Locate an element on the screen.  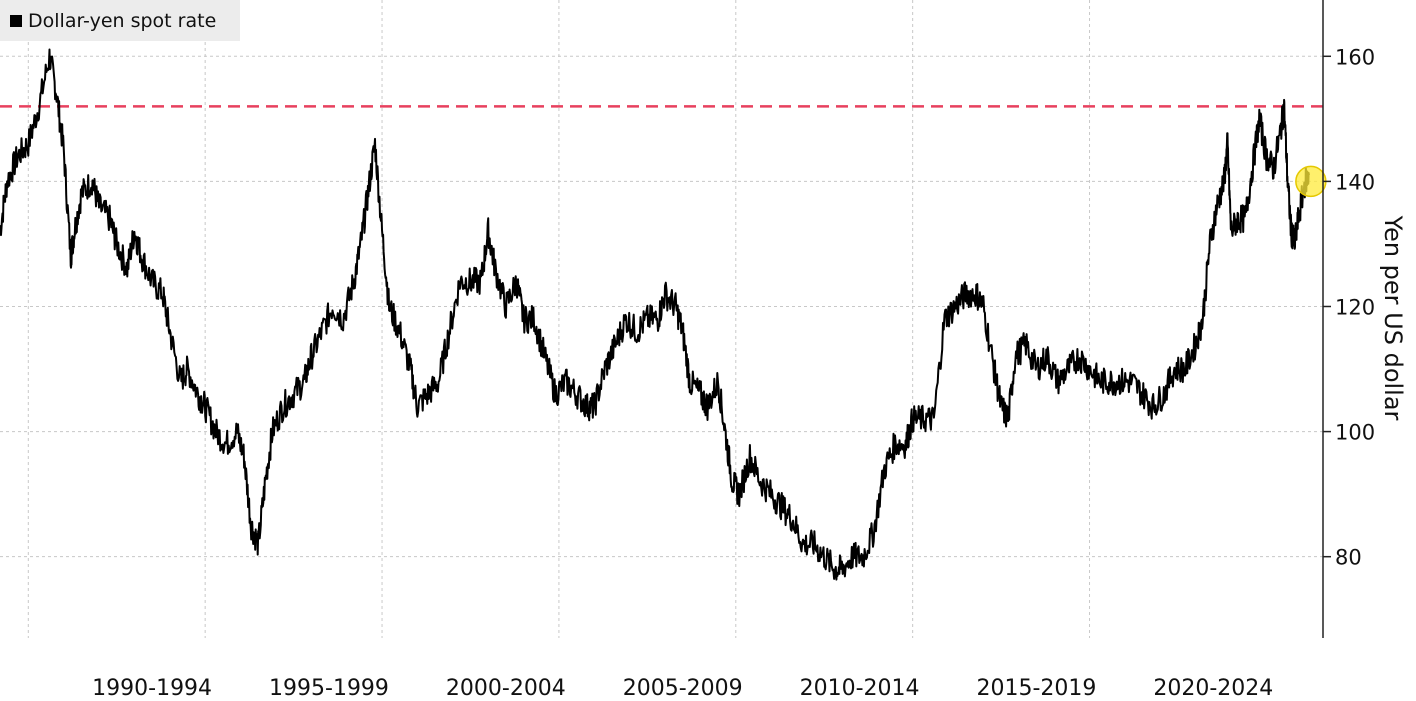
y-axis-title: Yen per US dollar is located at coordinates (1393, 318).